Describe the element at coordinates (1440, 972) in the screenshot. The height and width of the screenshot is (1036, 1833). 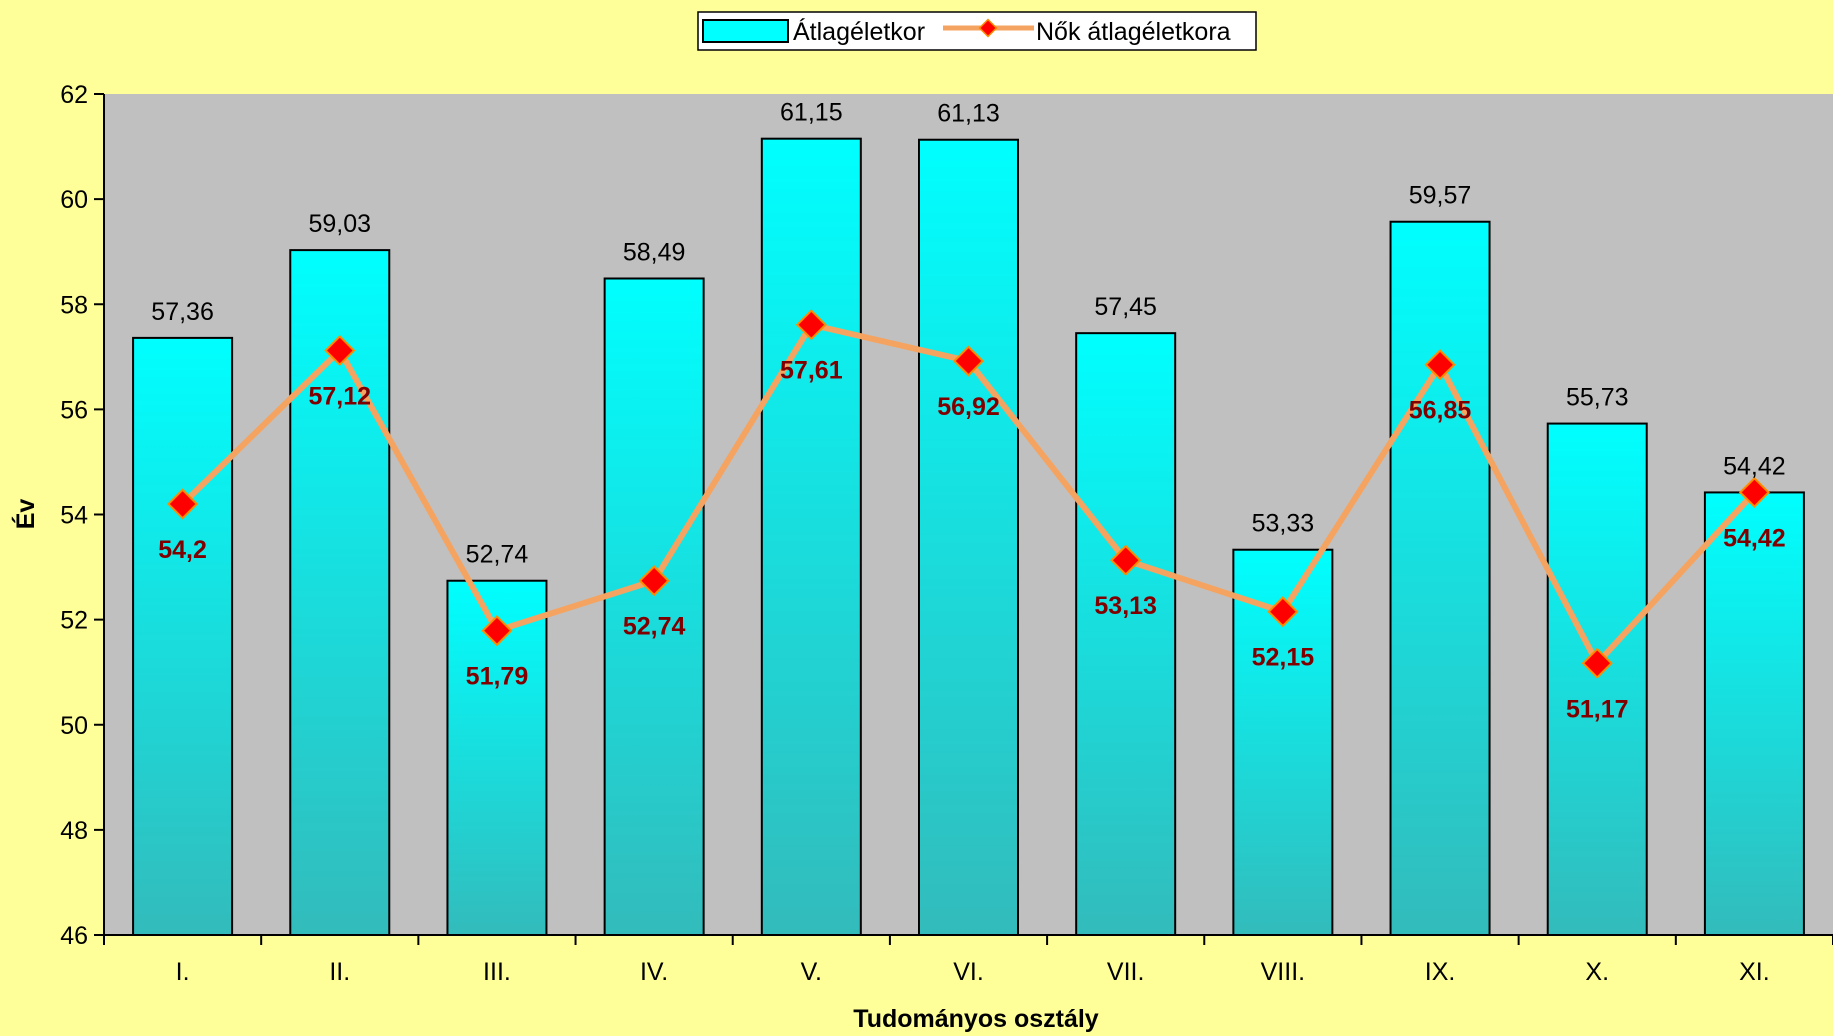
I see `x-tick-label: IX.` at that location.